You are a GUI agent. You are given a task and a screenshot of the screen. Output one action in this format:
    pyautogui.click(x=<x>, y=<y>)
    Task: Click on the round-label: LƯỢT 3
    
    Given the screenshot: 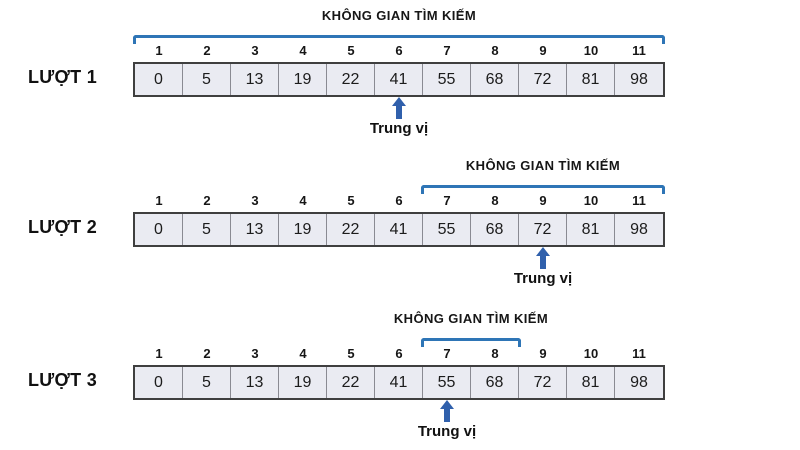 What is the action you would take?
    pyautogui.click(x=63, y=380)
    